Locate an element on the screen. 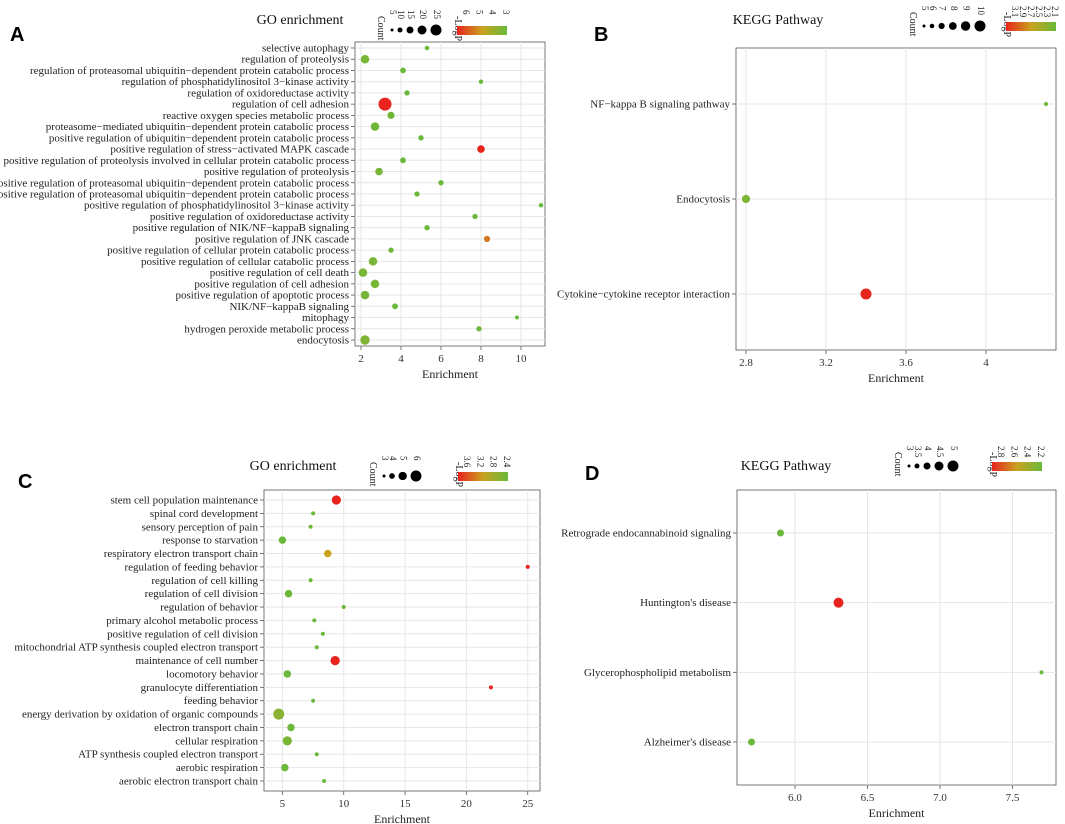  panel-letter-c: C is located at coordinates (25, 482).